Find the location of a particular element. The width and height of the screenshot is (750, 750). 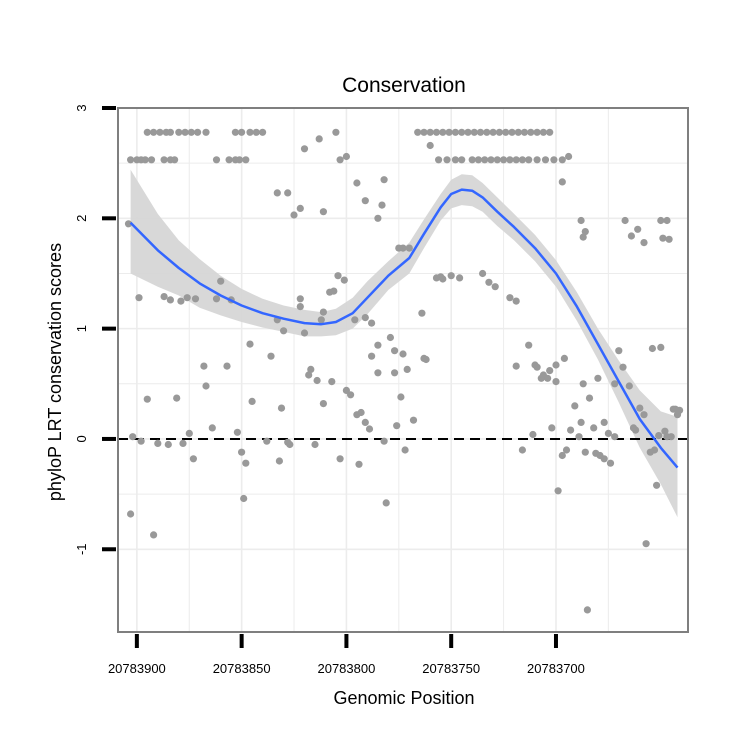

y-tick-label: -1 is located at coordinates (81, 549).